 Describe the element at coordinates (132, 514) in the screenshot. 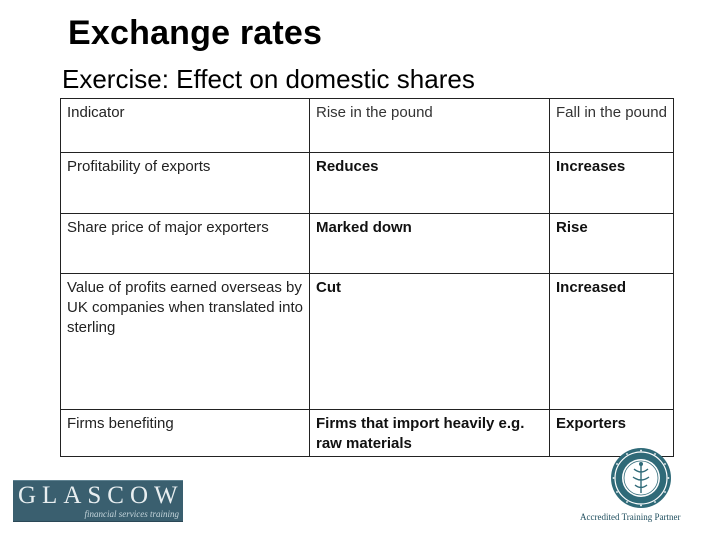

I see `logo-tagline: financial services training` at that location.